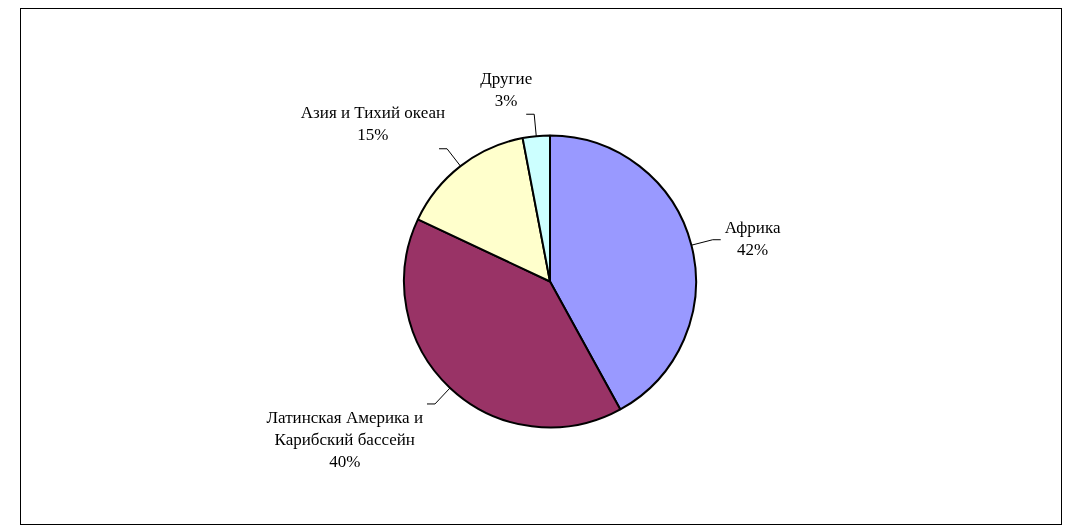 The height and width of the screenshot is (531, 1068). What do you see at coordinates (345, 462) in the screenshot?
I see `data-label: 40%` at bounding box center [345, 462].